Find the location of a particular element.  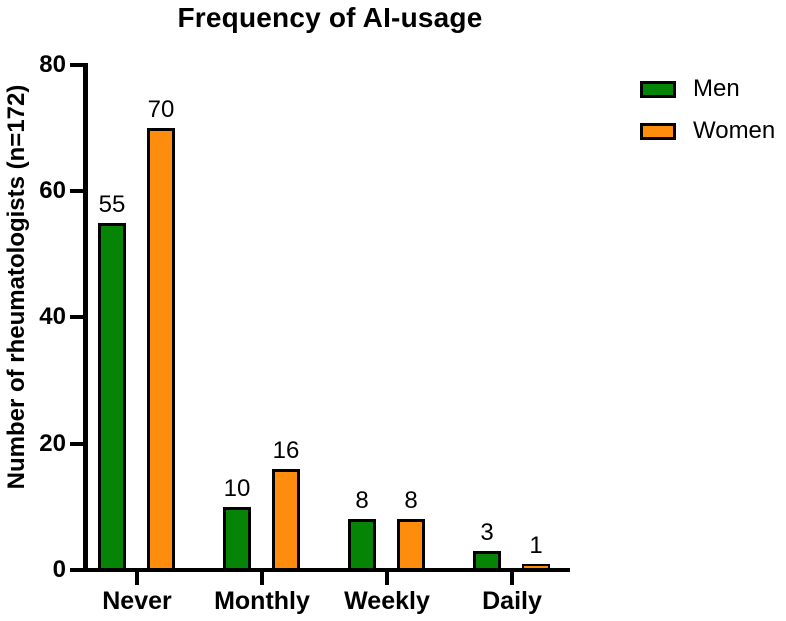

men-series-swatch is located at coordinates (658, 89).